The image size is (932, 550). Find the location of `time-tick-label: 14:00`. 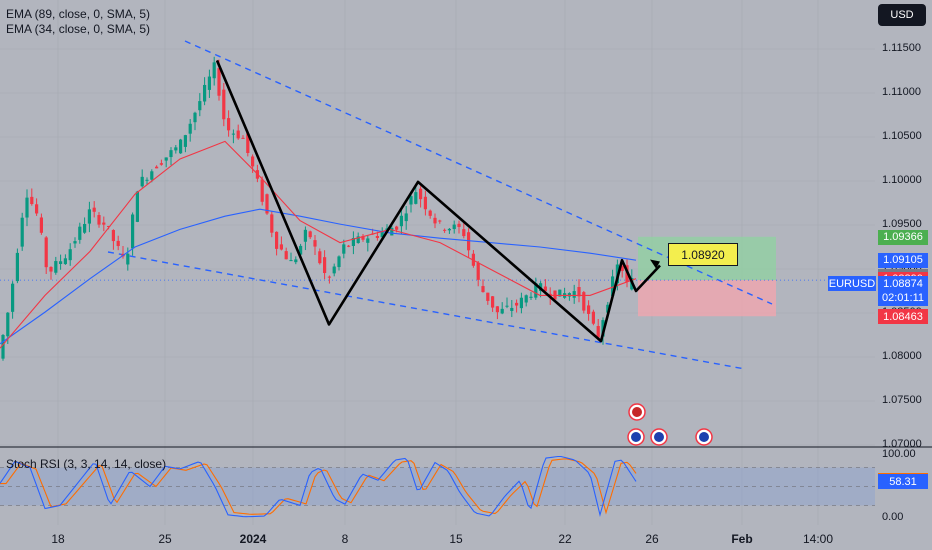

time-tick-label: 14:00 is located at coordinates (818, 539).